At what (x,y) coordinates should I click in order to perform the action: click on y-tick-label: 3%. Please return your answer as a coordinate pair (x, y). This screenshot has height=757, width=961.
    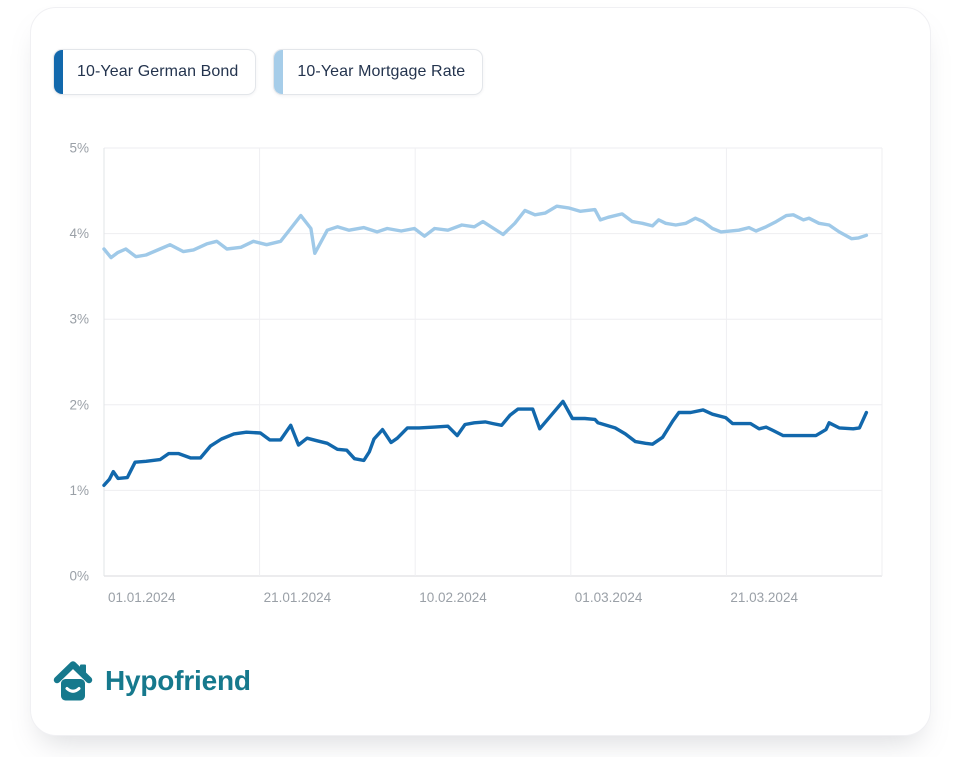
    Looking at the image, I should click on (79, 319).